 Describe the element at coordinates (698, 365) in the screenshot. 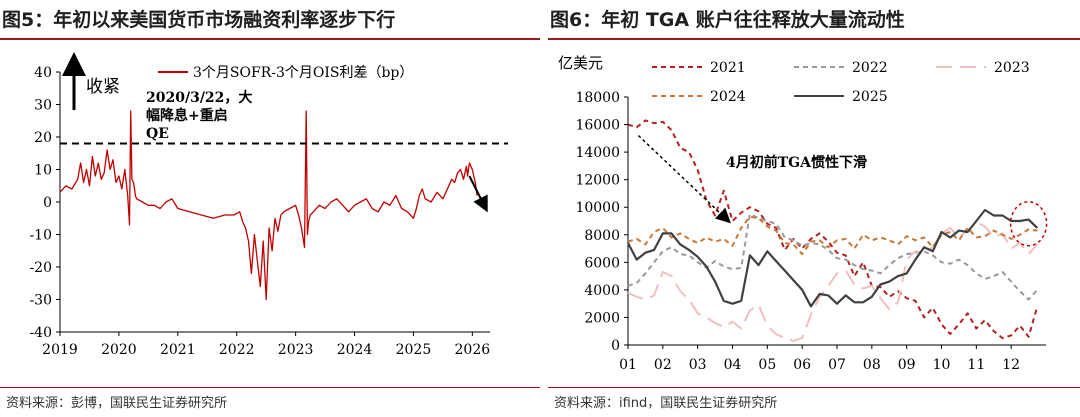

I see `x-tick-label: 03` at that location.